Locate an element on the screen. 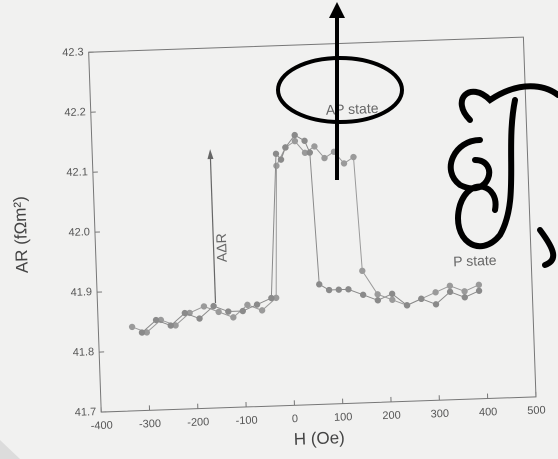 The image size is (558, 459). y-axis-label: AR (fΩm²) is located at coordinates (21, 235).